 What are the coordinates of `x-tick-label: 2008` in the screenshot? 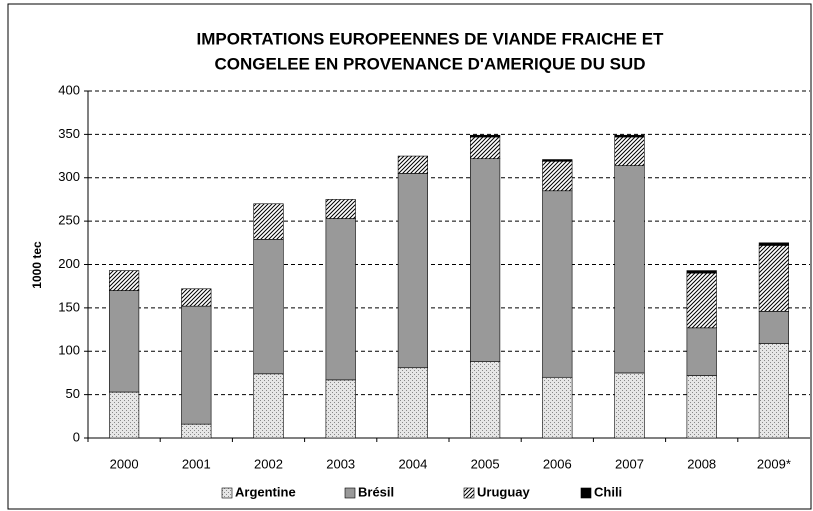 It's located at (701, 463).